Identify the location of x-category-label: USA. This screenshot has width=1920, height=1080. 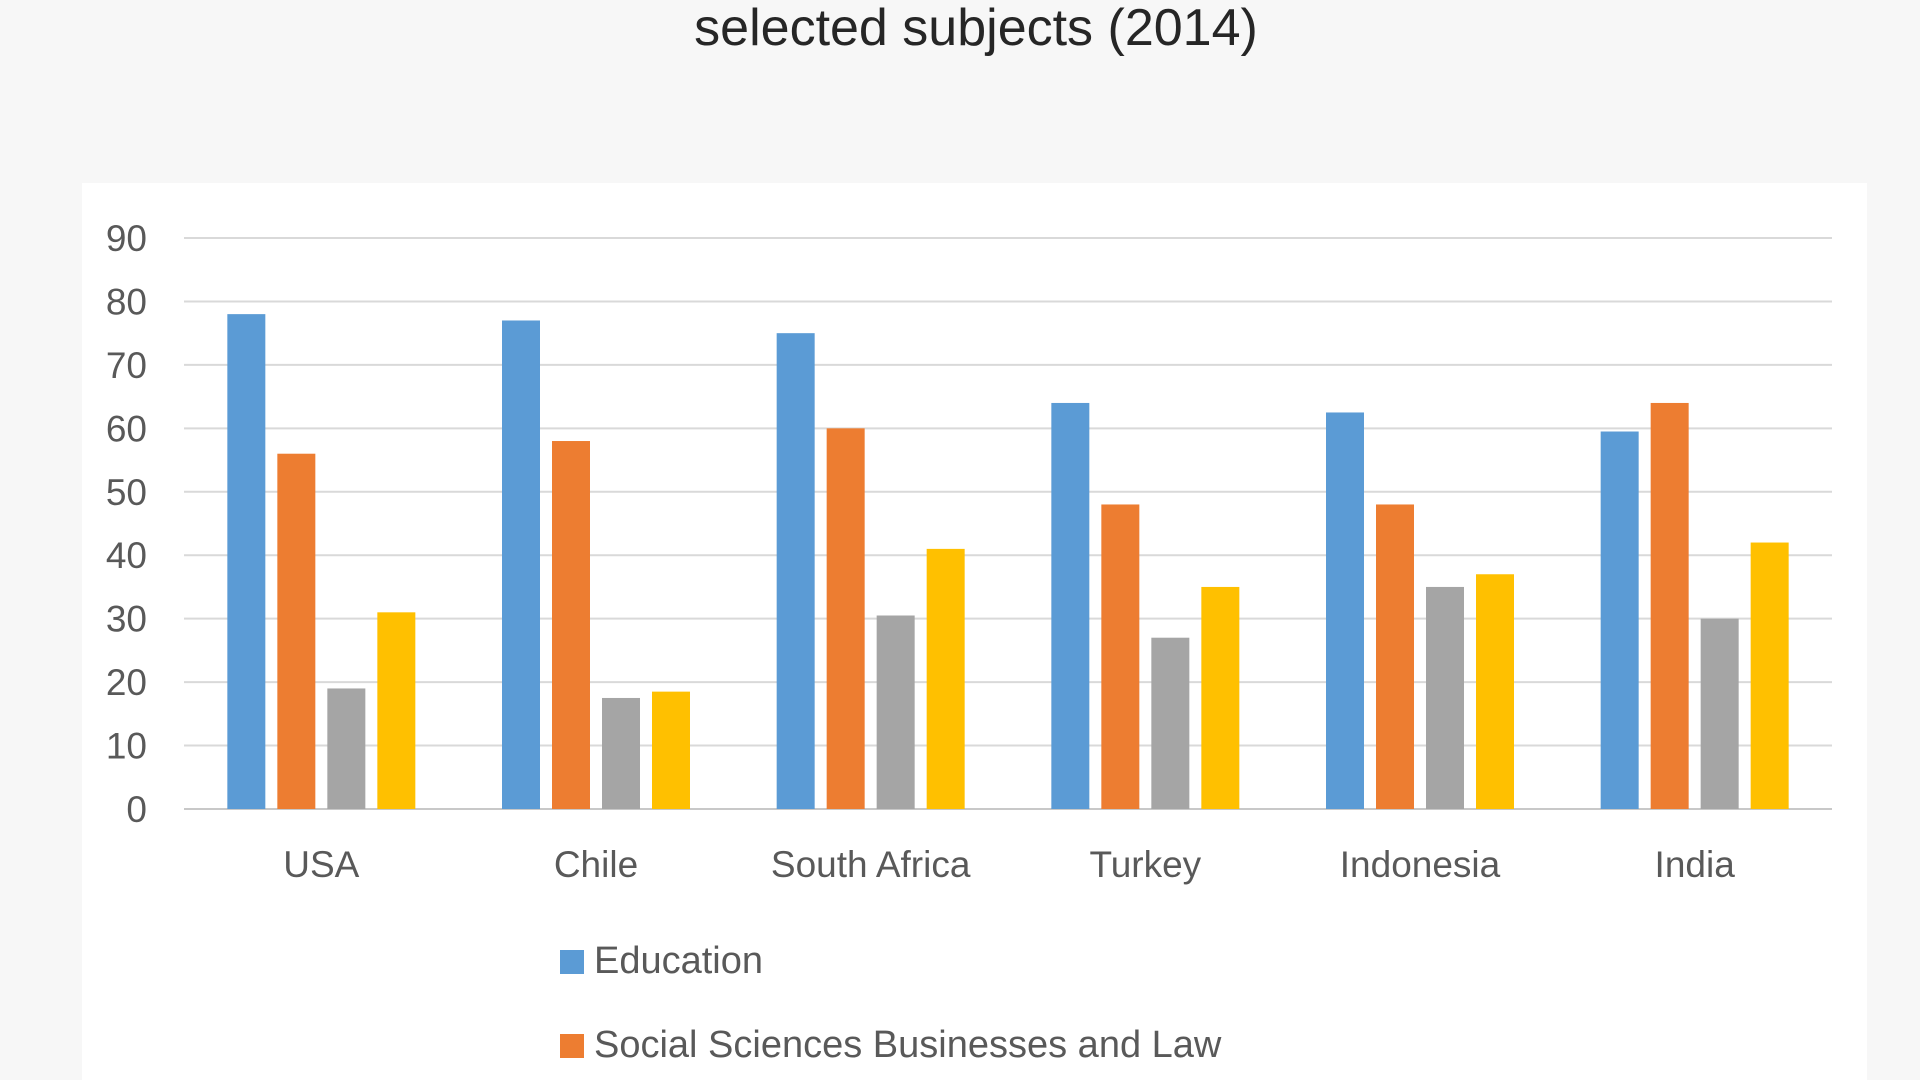
(321, 864).